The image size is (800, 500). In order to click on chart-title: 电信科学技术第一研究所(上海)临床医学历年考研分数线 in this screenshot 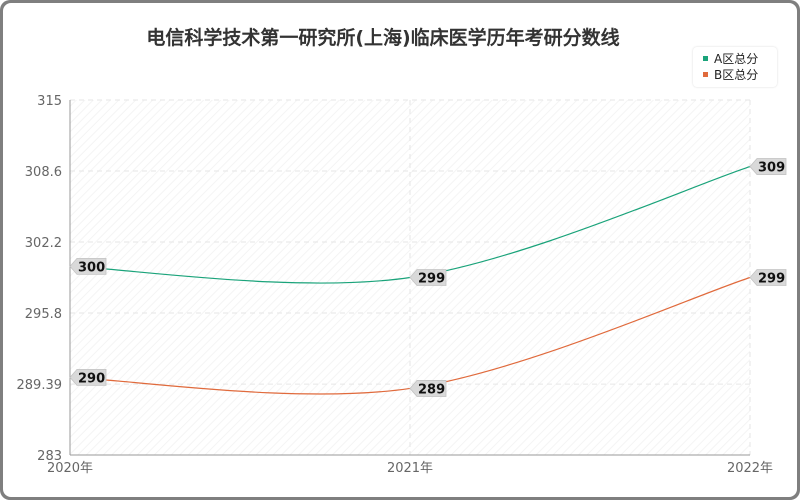, I will do `click(383, 38)`.